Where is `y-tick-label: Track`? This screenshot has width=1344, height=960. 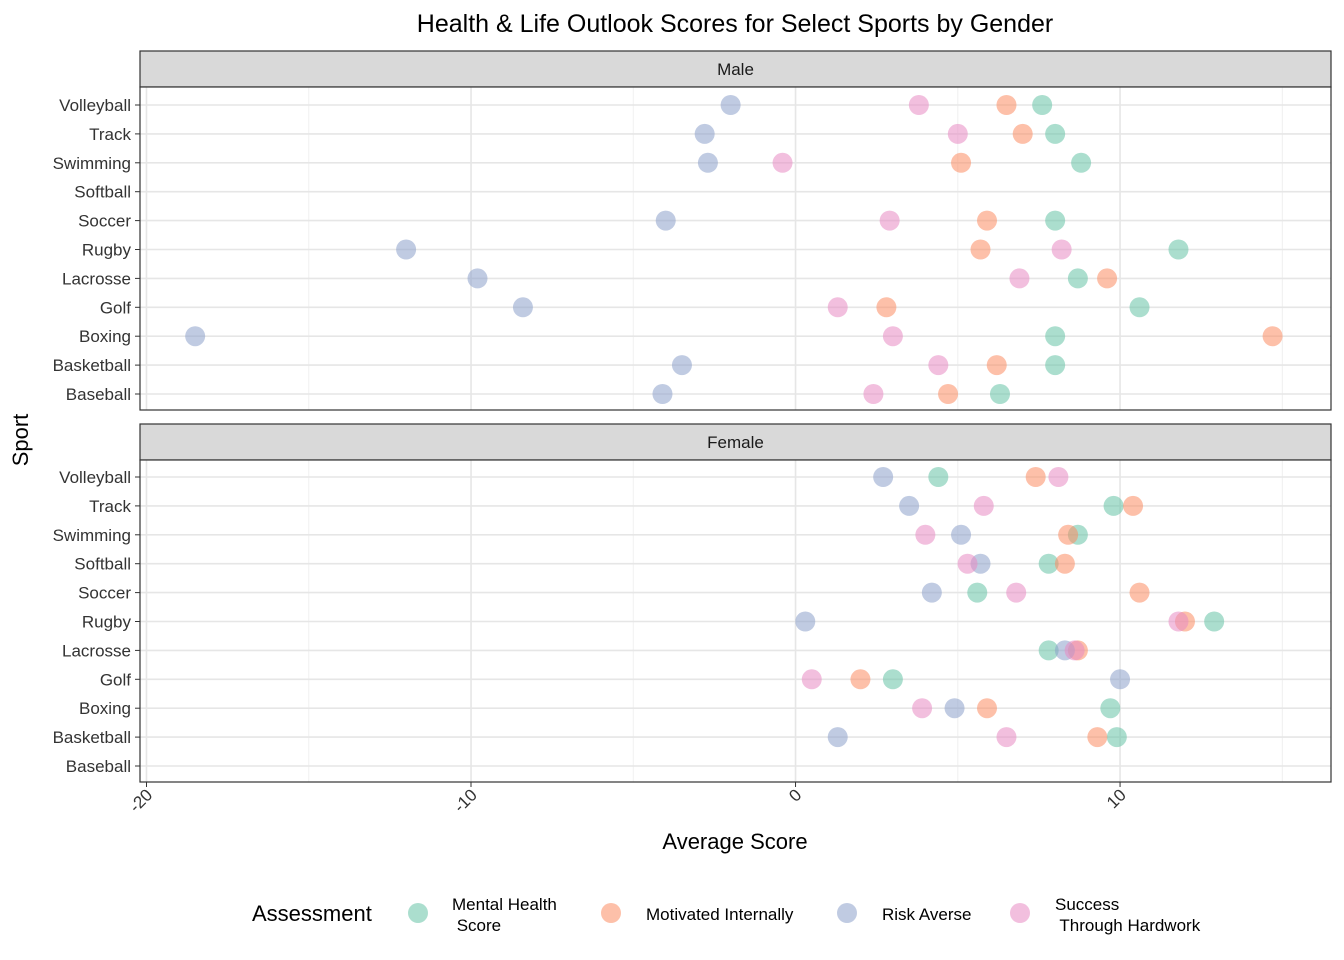
y-tick-label: Track is located at coordinates (110, 506).